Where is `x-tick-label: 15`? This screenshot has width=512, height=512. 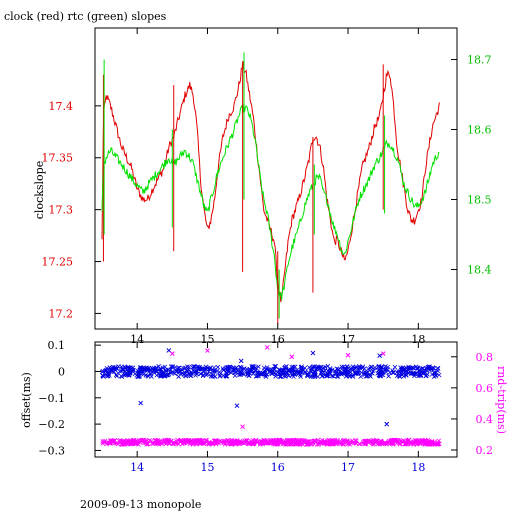 x-tick-label: 15 is located at coordinates (207, 339).